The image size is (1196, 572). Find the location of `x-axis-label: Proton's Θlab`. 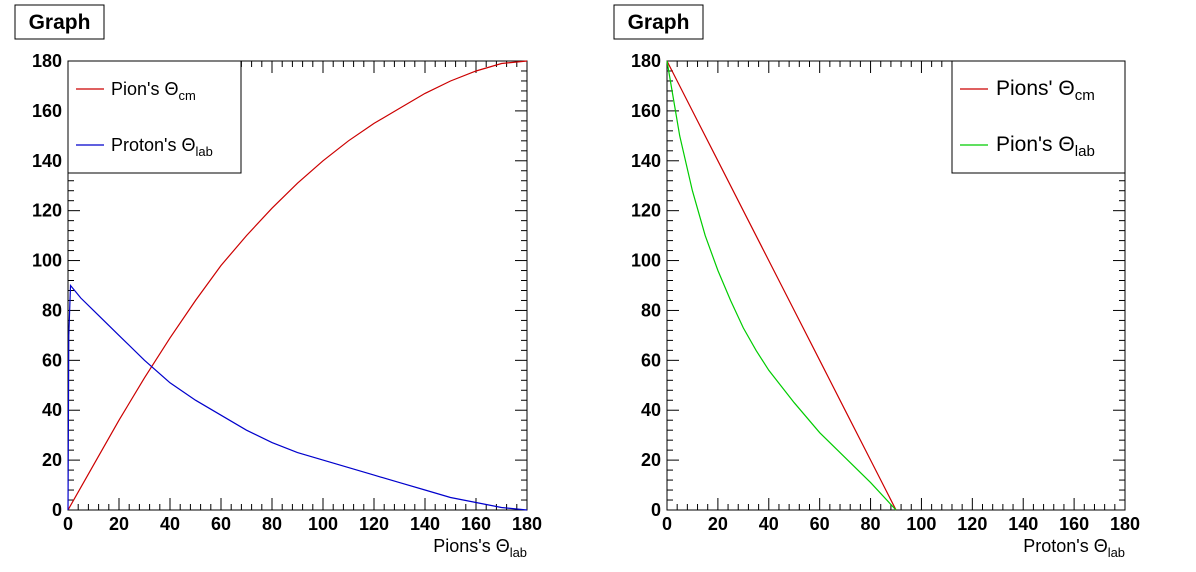

x-axis-label: Proton's Θlab is located at coordinates (1074, 548).